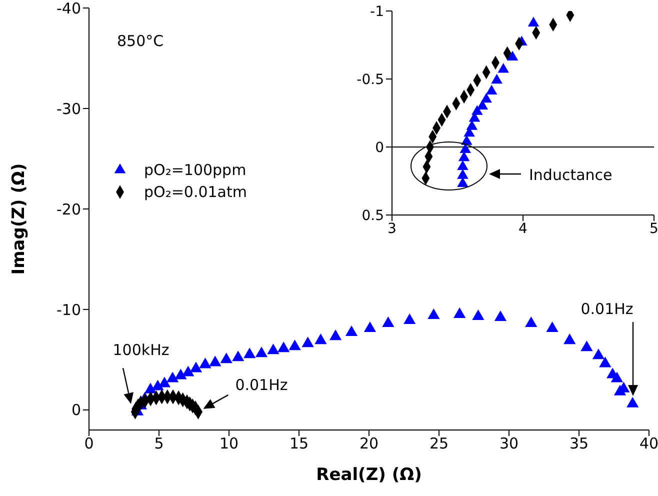 Image resolution: width=658 pixels, height=496 pixels. Describe the element at coordinates (68, 209) in the screenshot. I see `y-tick-label: -20` at that location.